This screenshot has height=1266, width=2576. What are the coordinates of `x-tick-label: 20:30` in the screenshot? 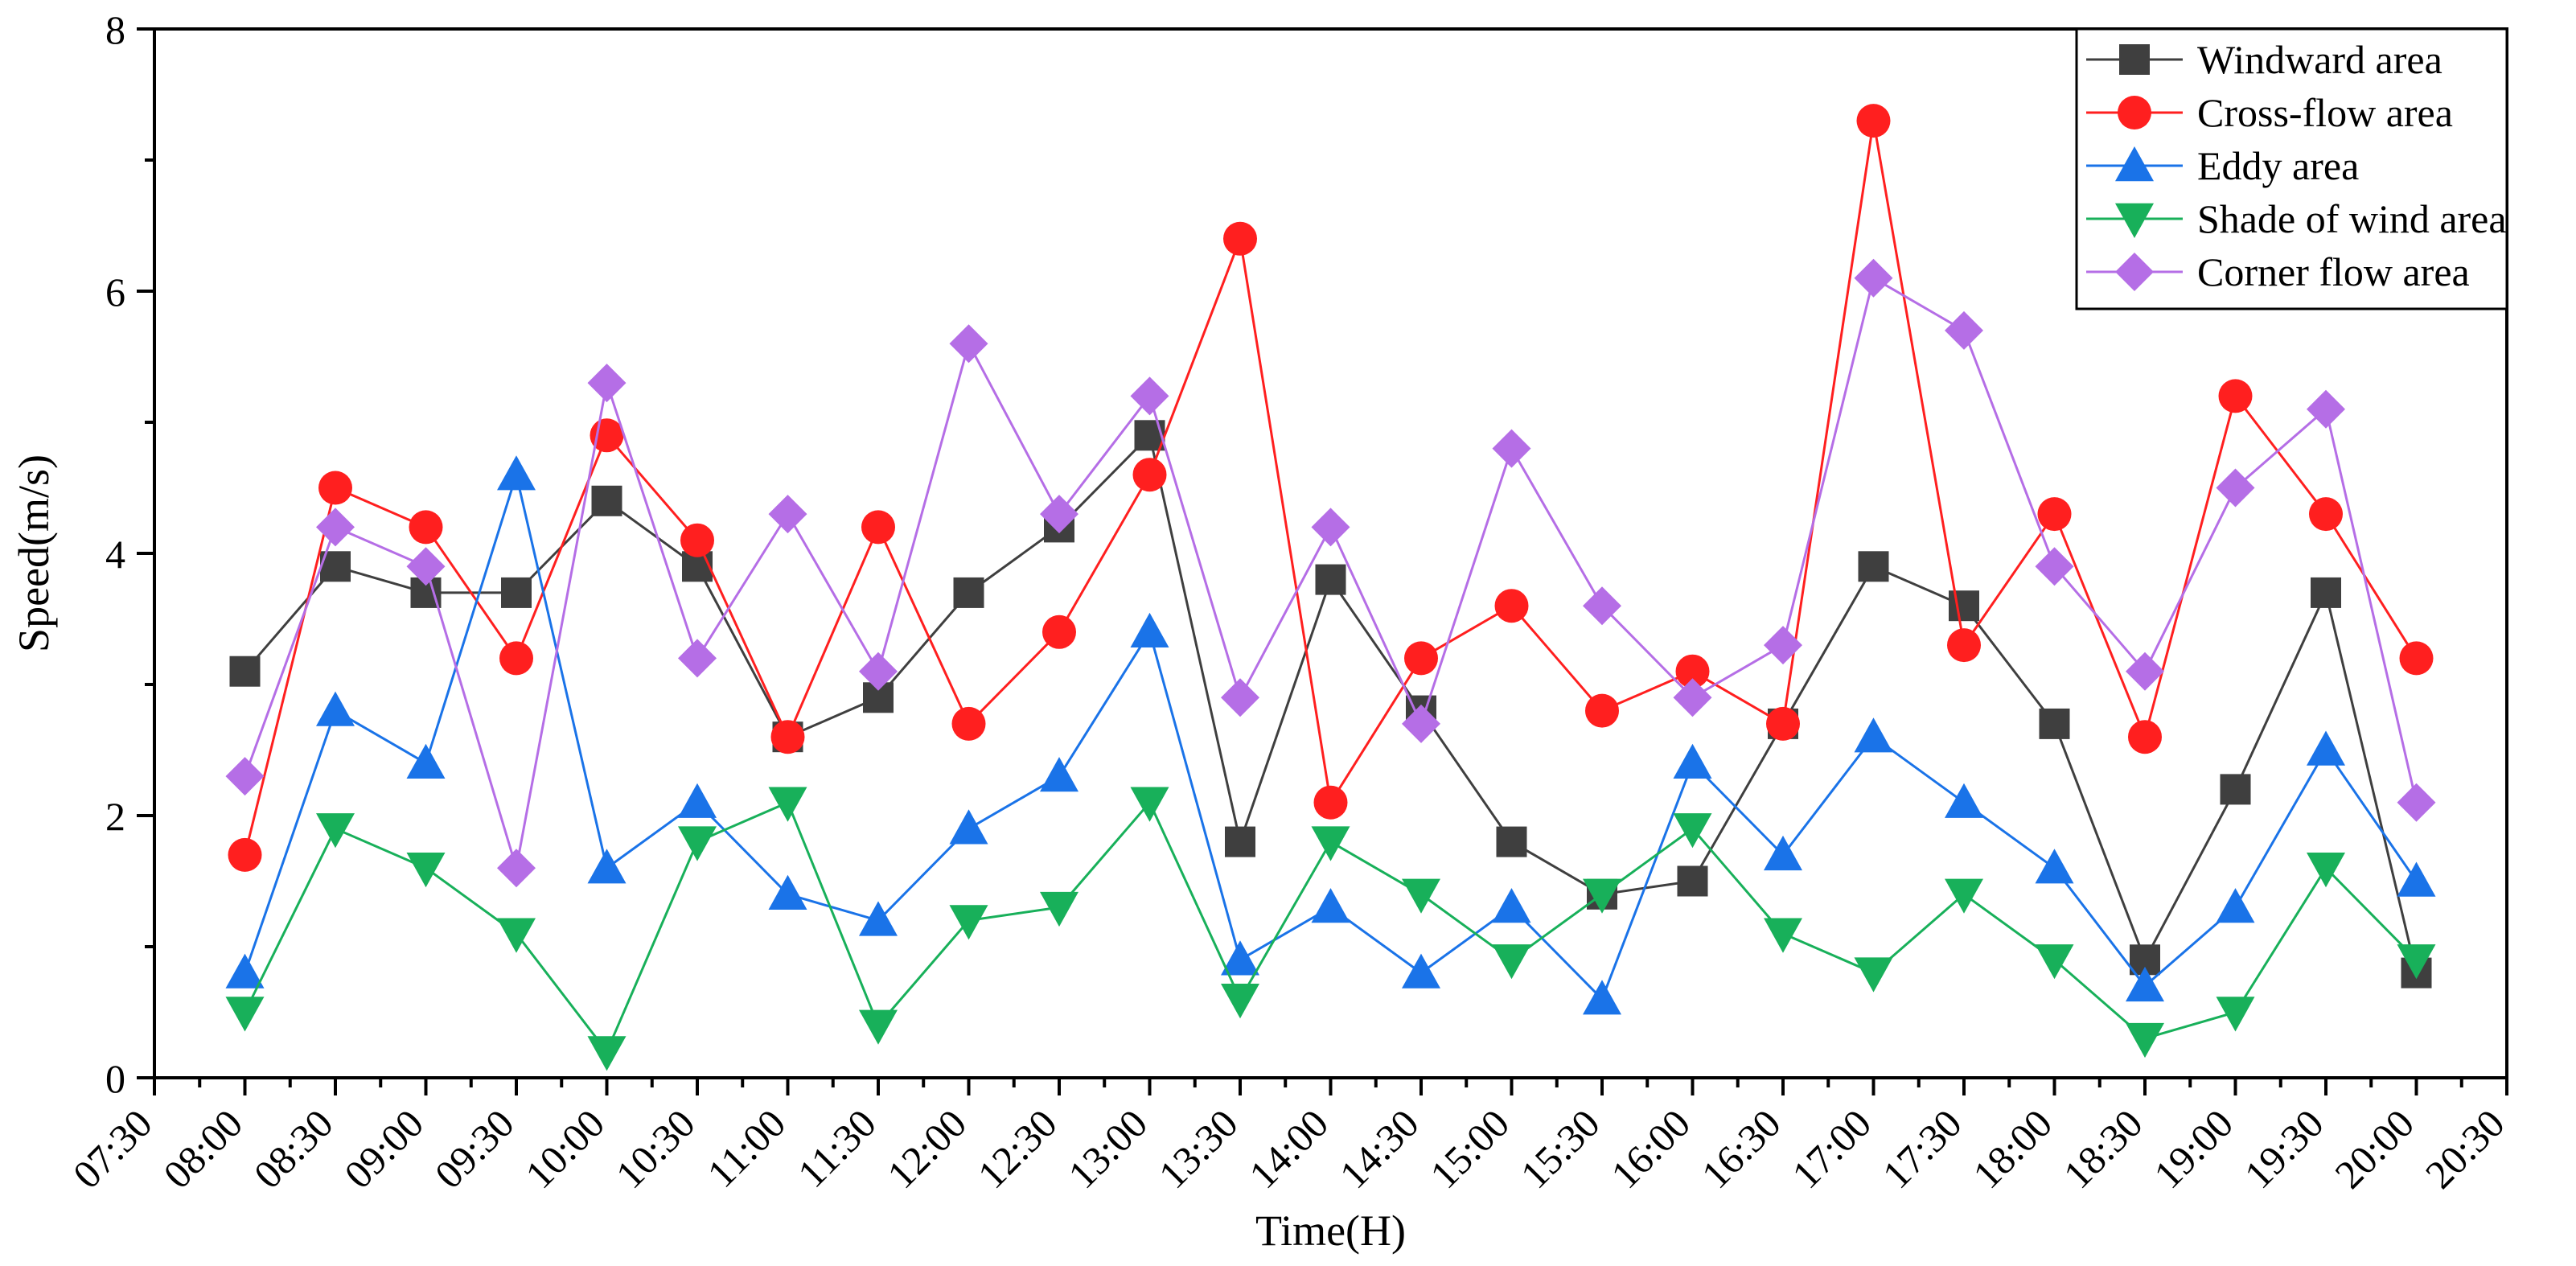 It's located at (2465, 1148).